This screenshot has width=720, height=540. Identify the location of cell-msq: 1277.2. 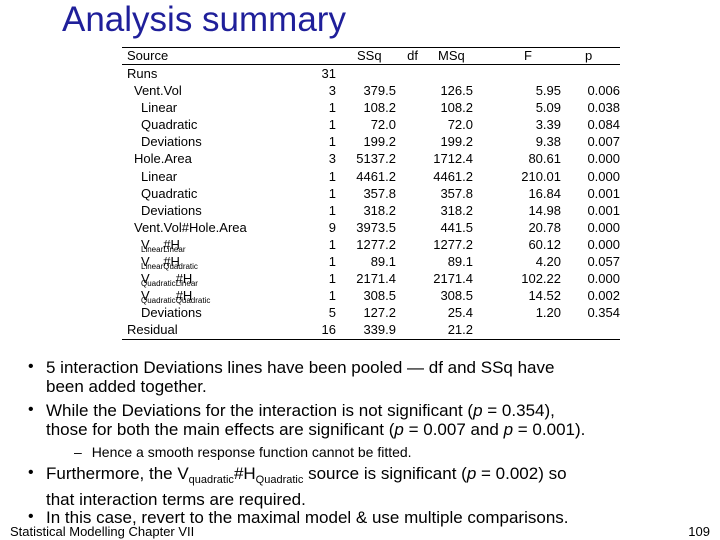
(453, 244).